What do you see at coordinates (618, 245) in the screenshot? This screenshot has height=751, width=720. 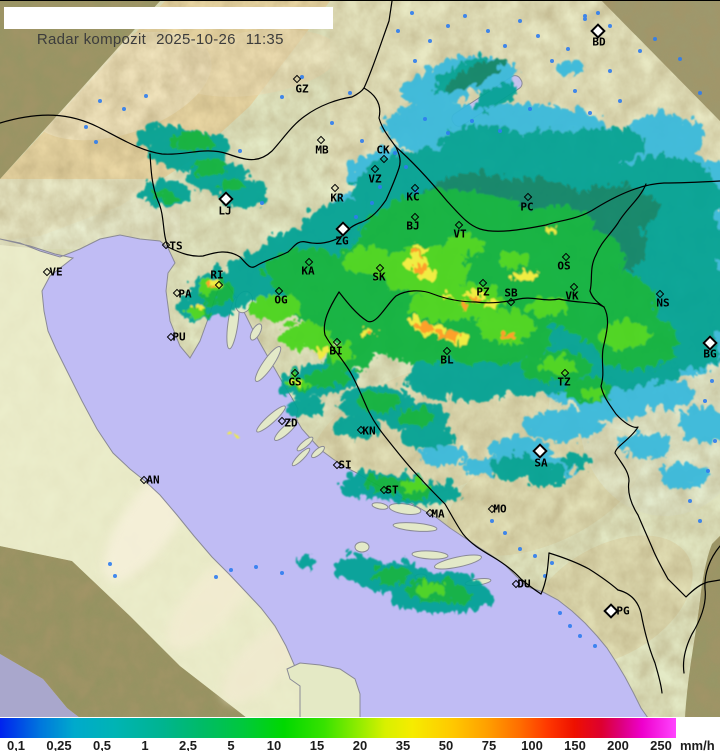 I see `border-hr-rs` at bounding box center [618, 245].